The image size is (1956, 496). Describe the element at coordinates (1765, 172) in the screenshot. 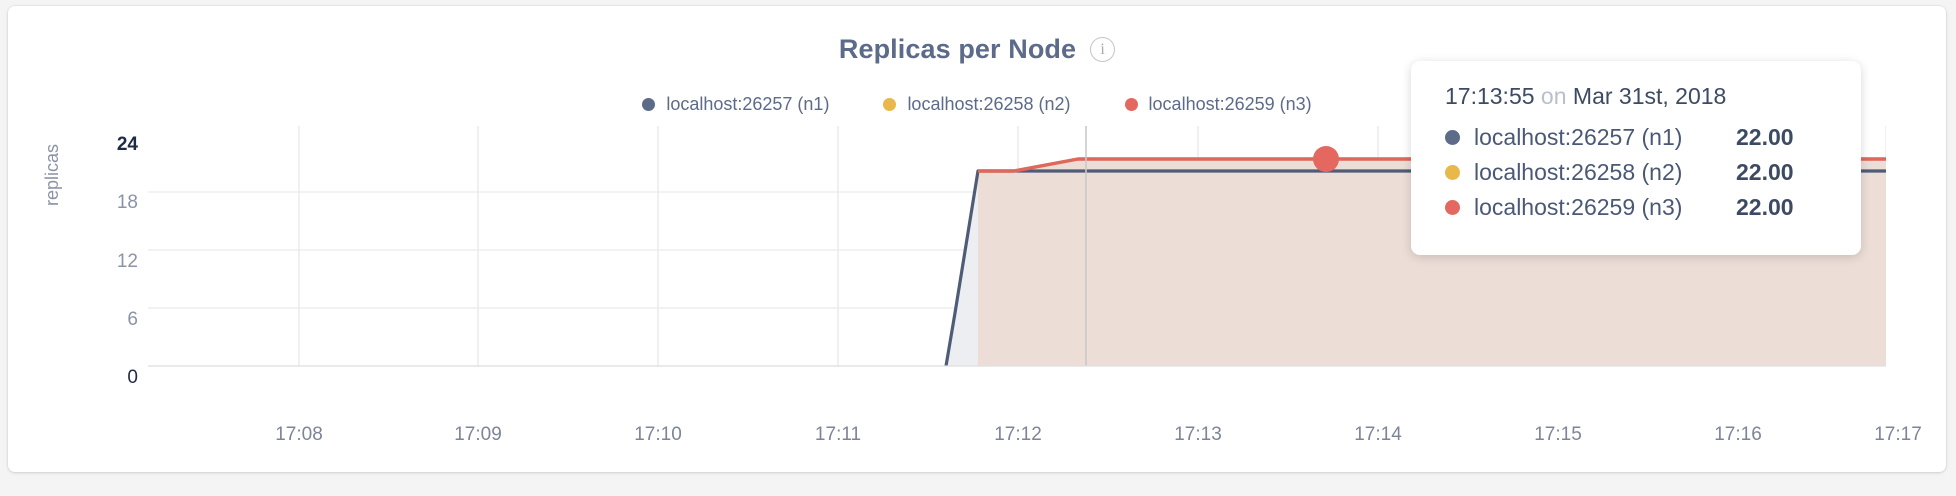

I see `tooltip-value-n2: 22.00` at that location.